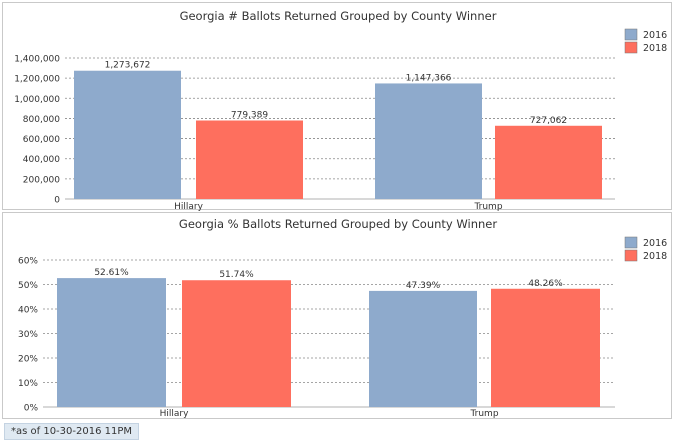  What do you see at coordinates (57, 201) in the screenshot?
I see `y-tick-label: 0` at bounding box center [57, 201].